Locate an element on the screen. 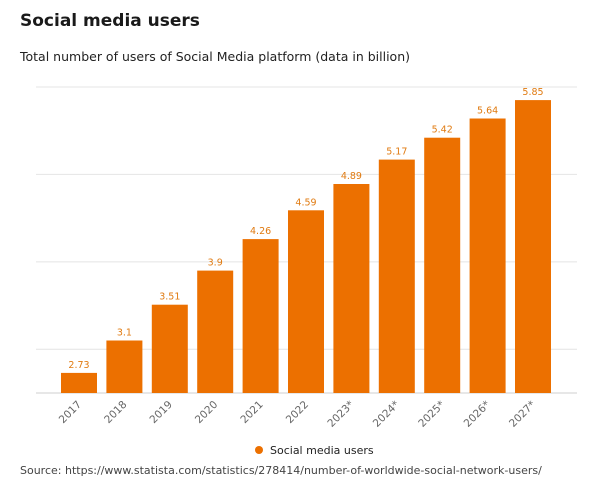 The image size is (600, 501). bar-value-label: 3.9 is located at coordinates (215, 263).